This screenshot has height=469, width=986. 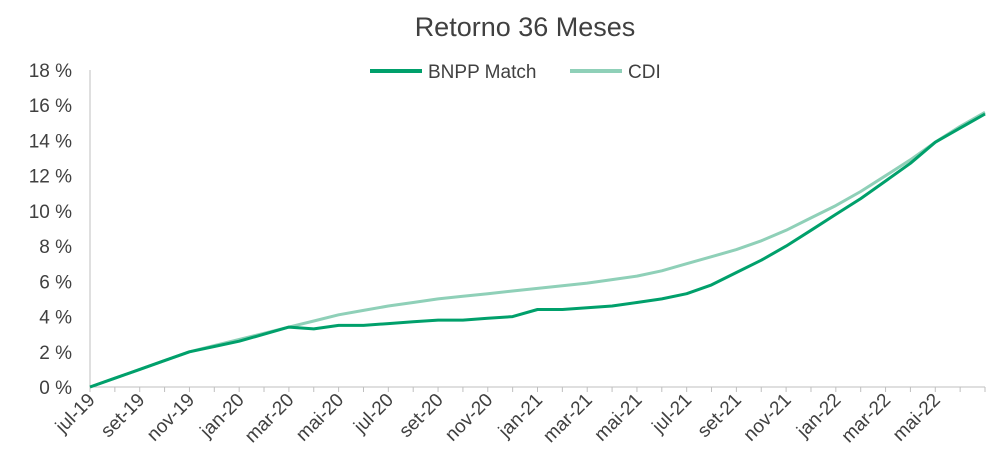 What do you see at coordinates (482, 72) in the screenshot?
I see `legend-label: BNPP Match` at bounding box center [482, 72].